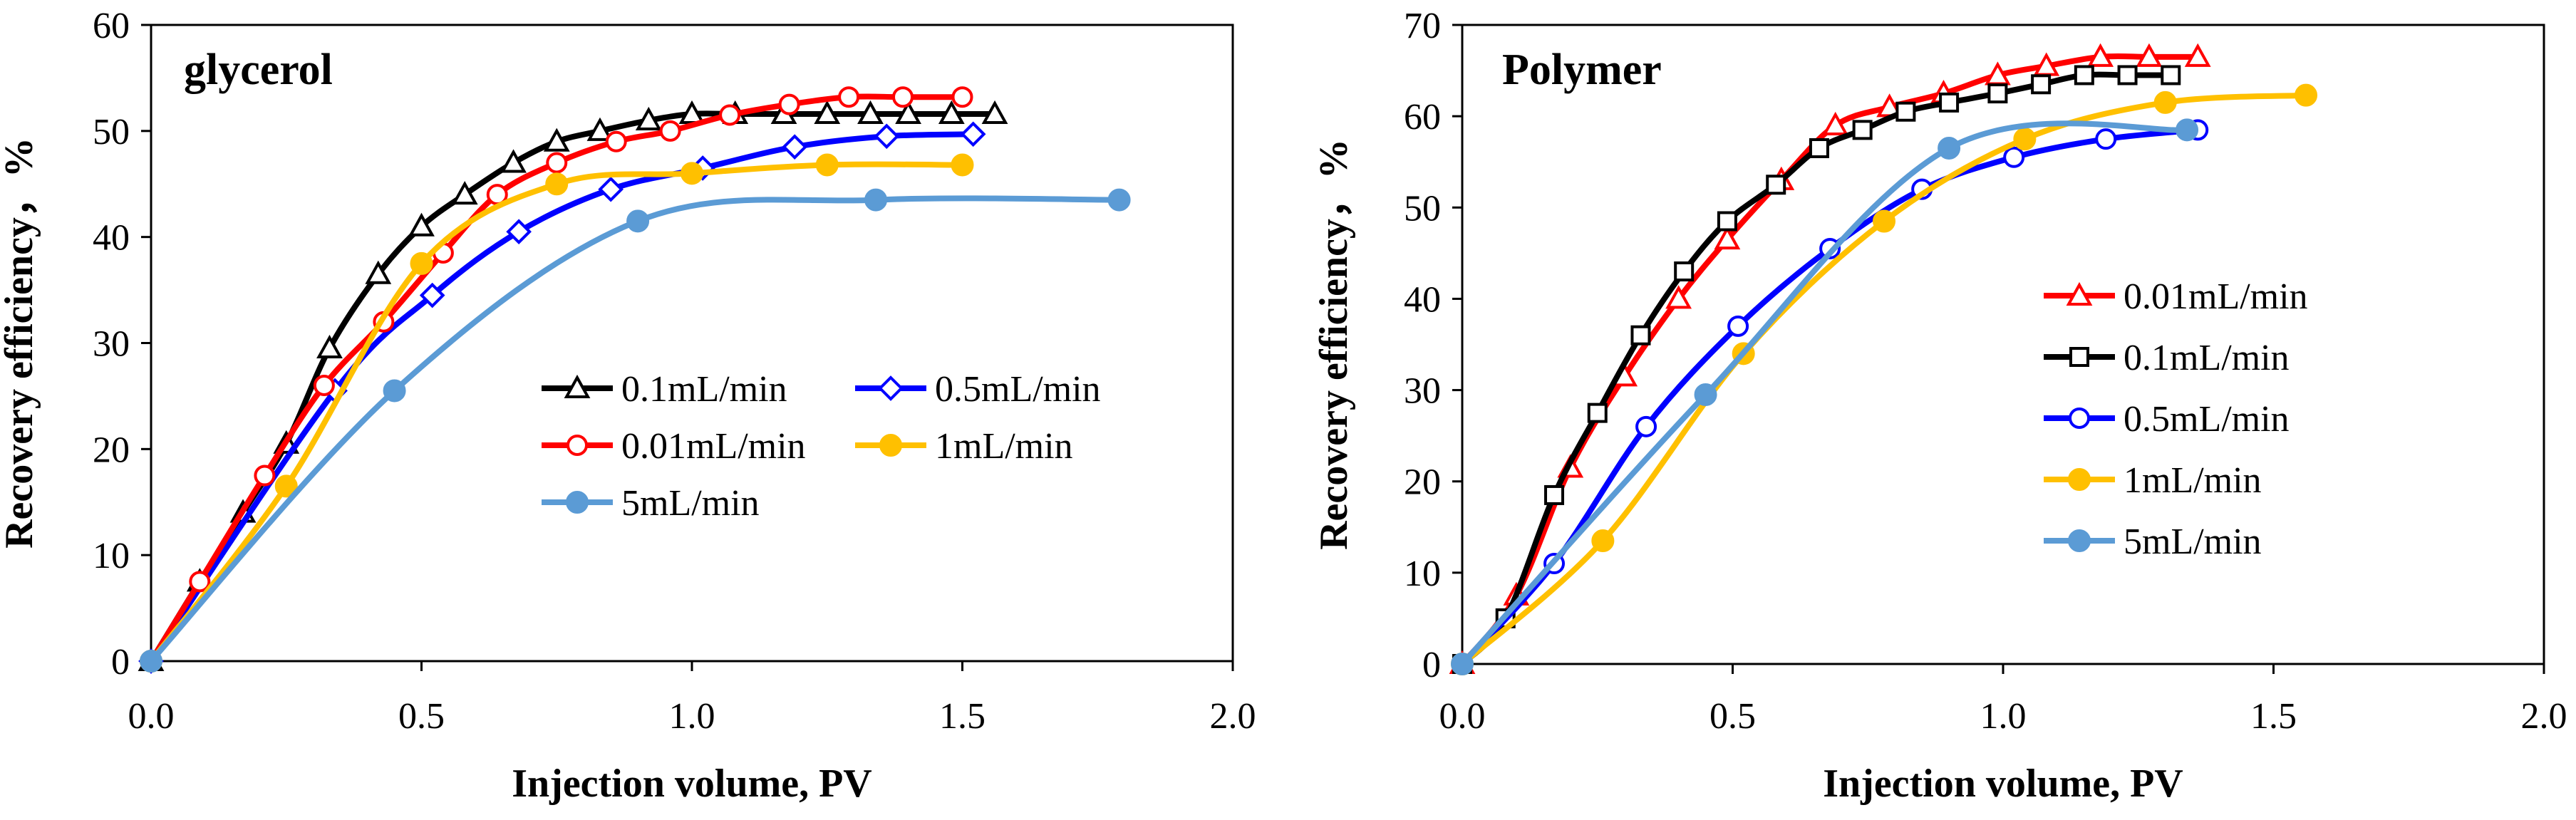 The image size is (2576, 820). Describe the element at coordinates (1423, 574) in the screenshot. I see `y-tick-label: 10` at that location.